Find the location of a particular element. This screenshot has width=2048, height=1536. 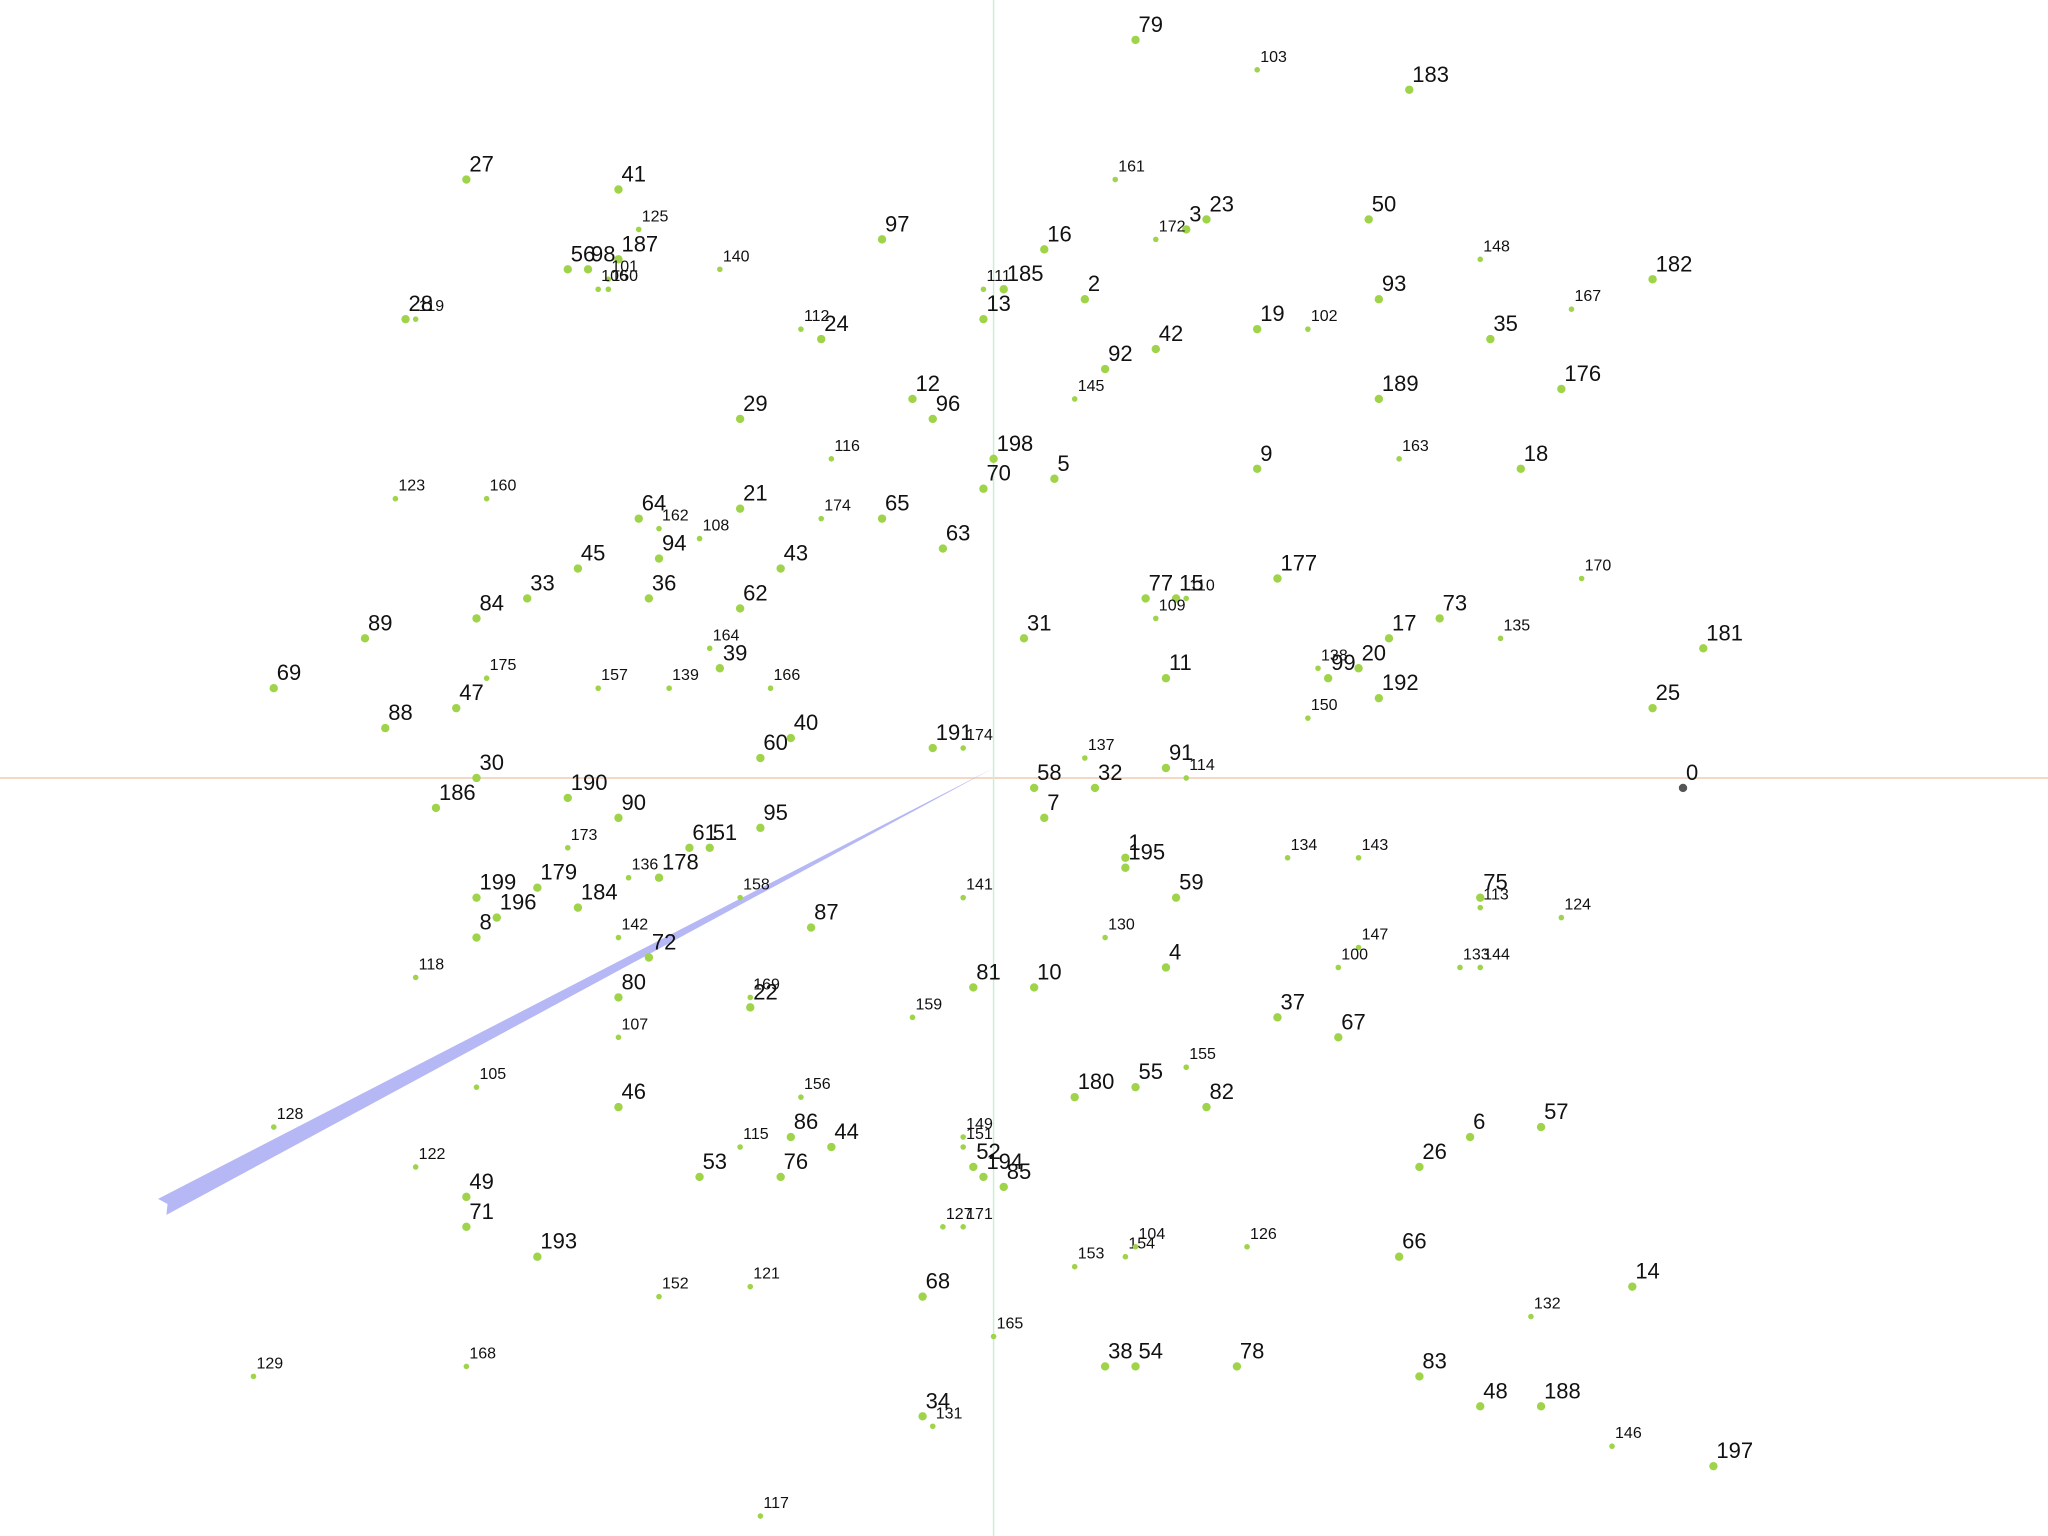

data-point-label: 129 is located at coordinates (269, 1363).